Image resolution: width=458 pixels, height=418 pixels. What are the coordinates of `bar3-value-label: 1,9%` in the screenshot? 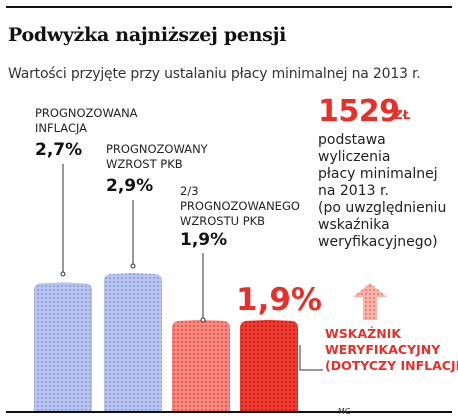 It's located at (204, 240).